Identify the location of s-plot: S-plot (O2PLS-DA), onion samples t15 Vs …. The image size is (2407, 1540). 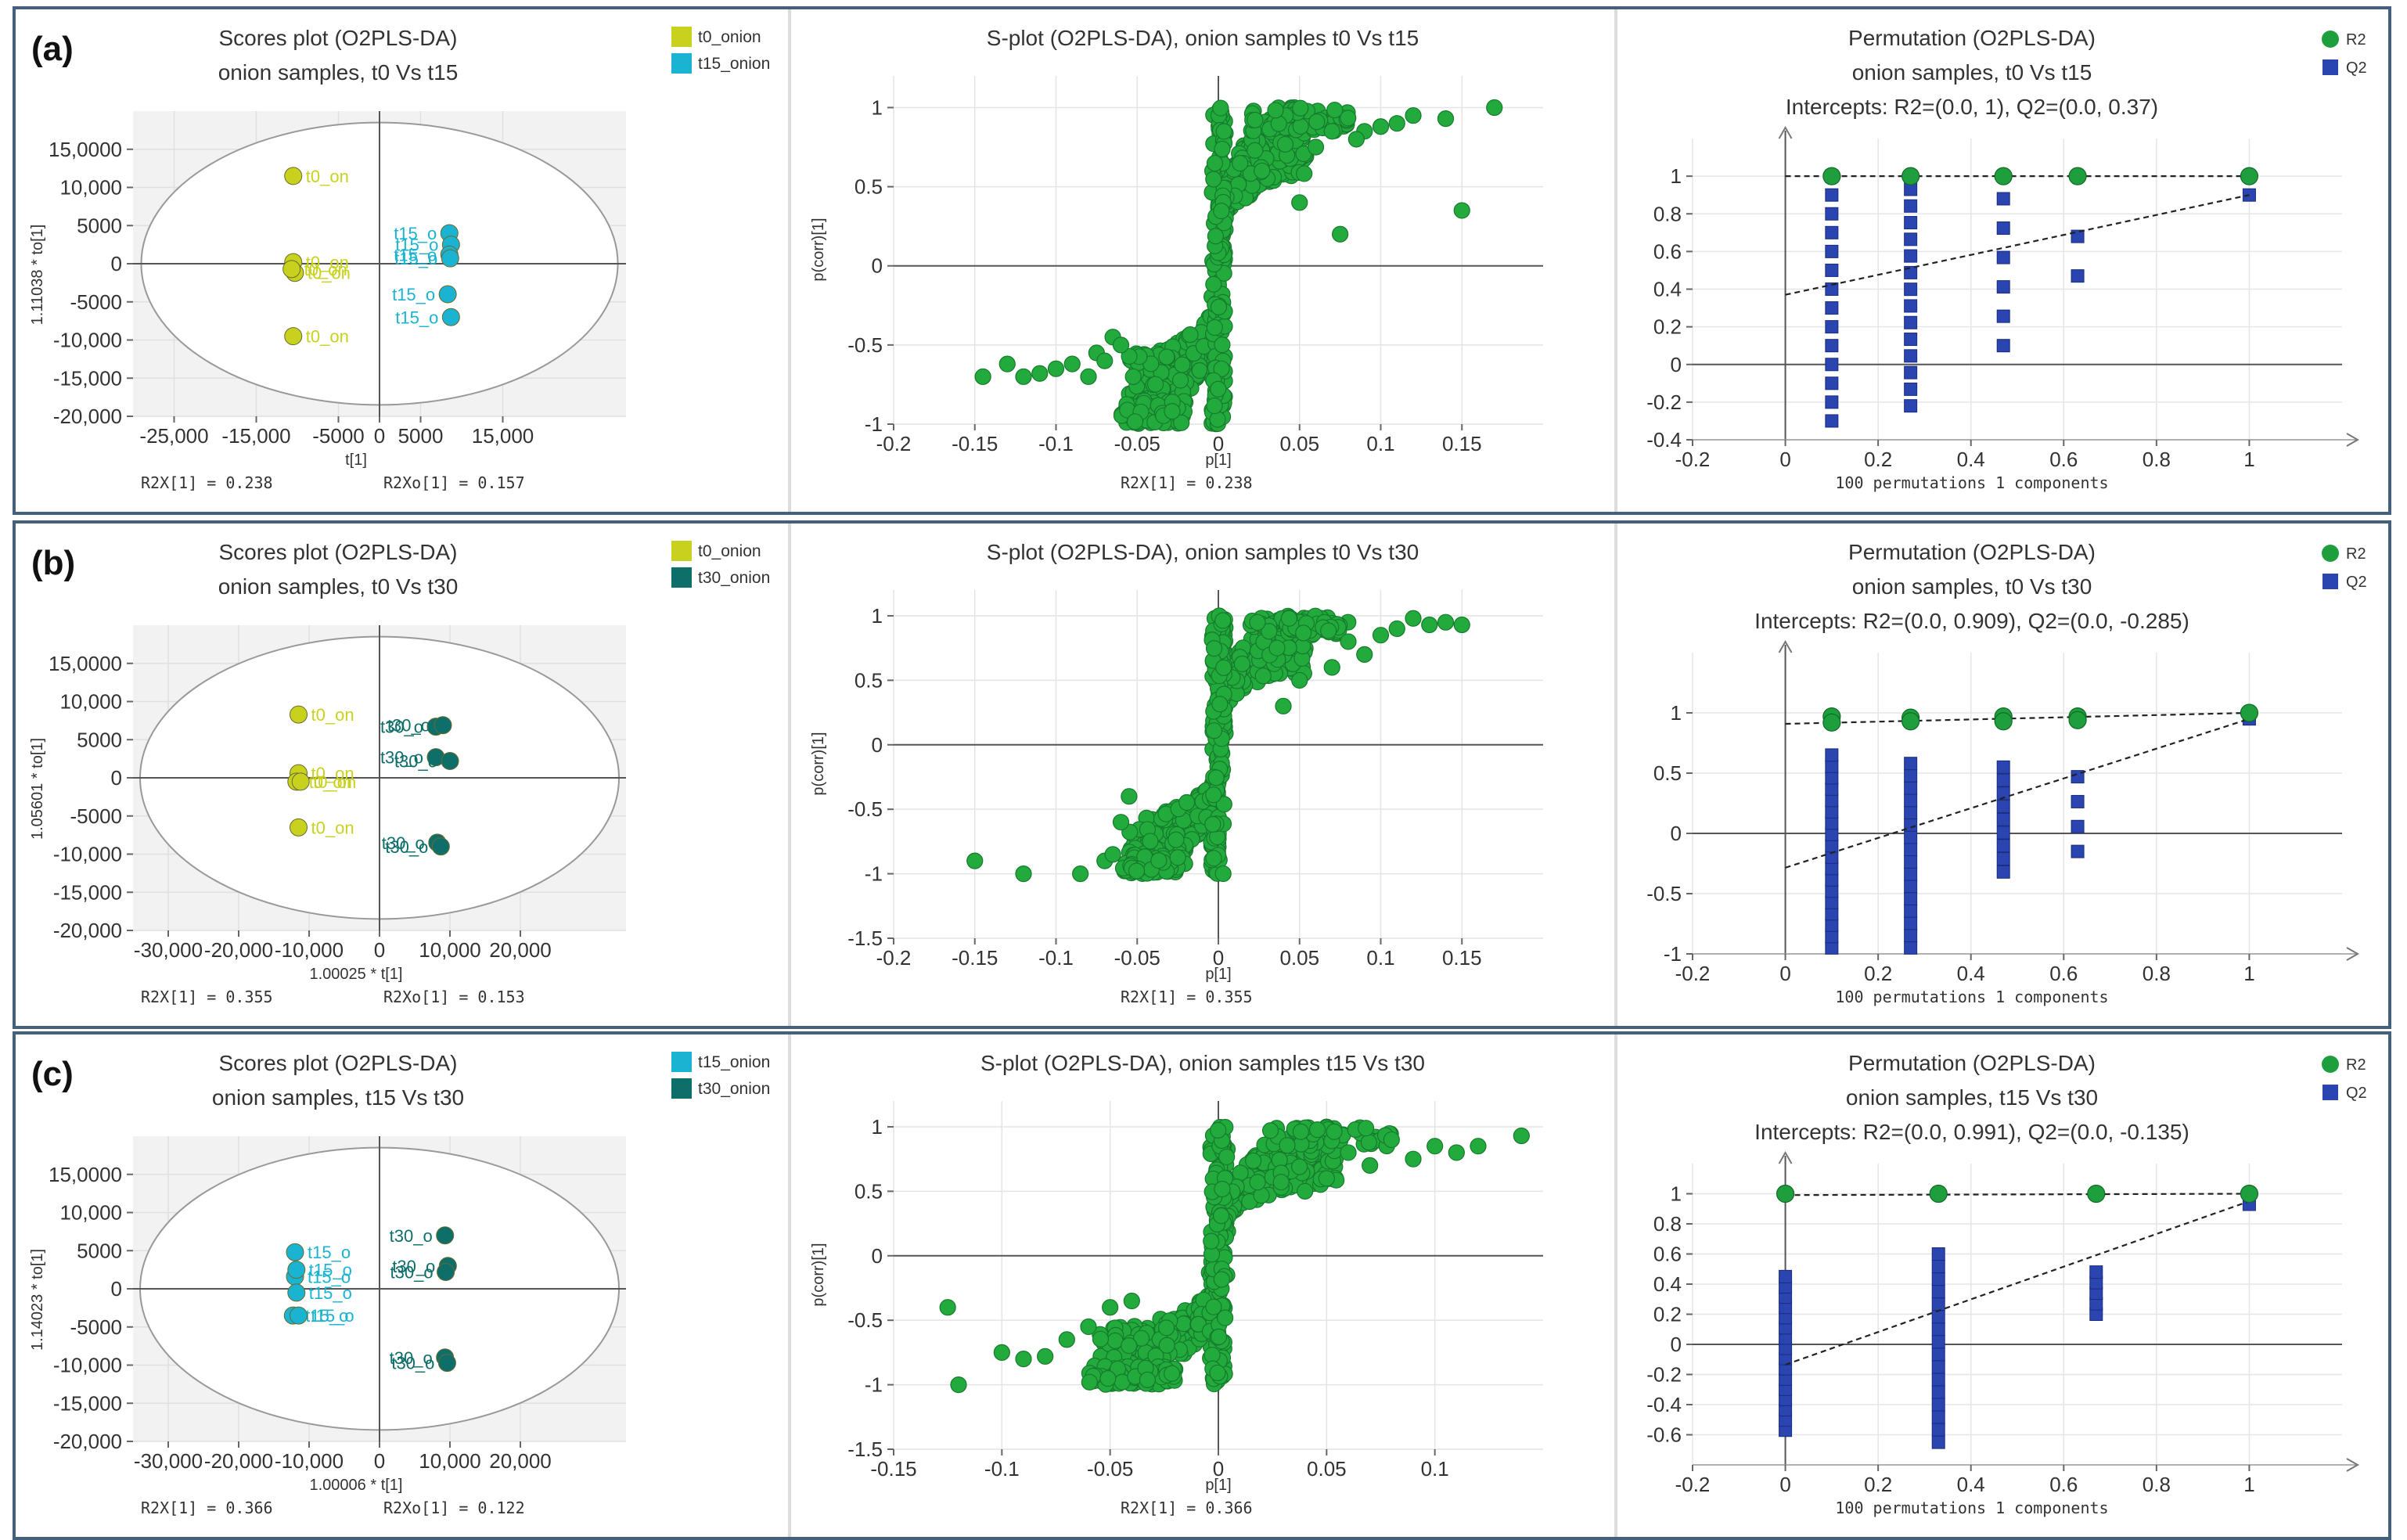
(1176, 1284).